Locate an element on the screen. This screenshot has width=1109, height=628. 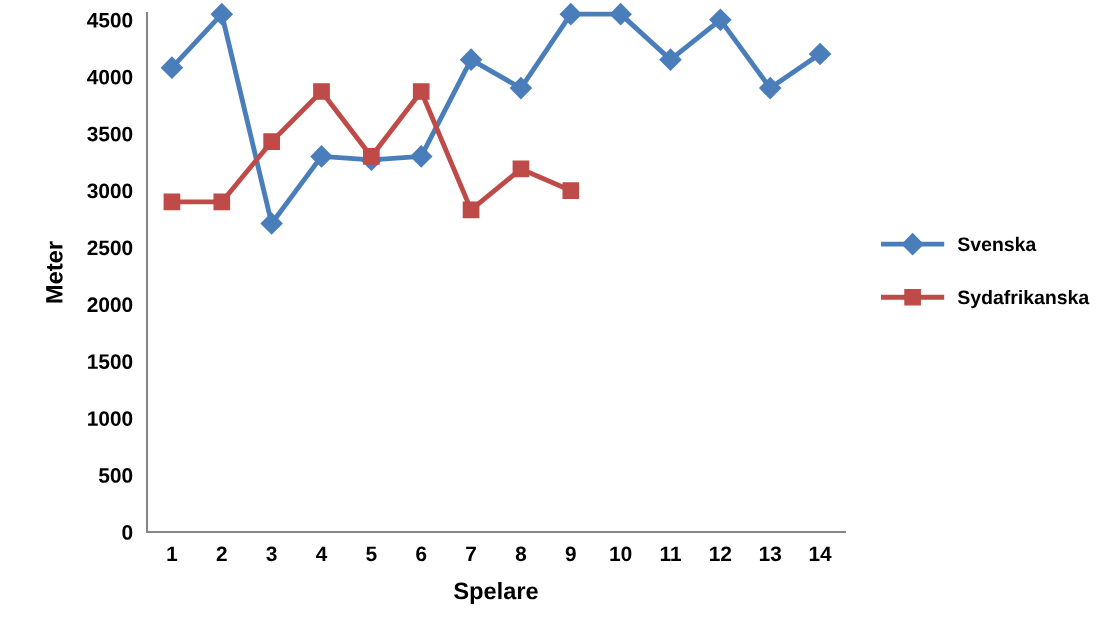
x-tick-label: 2 is located at coordinates (221, 553).